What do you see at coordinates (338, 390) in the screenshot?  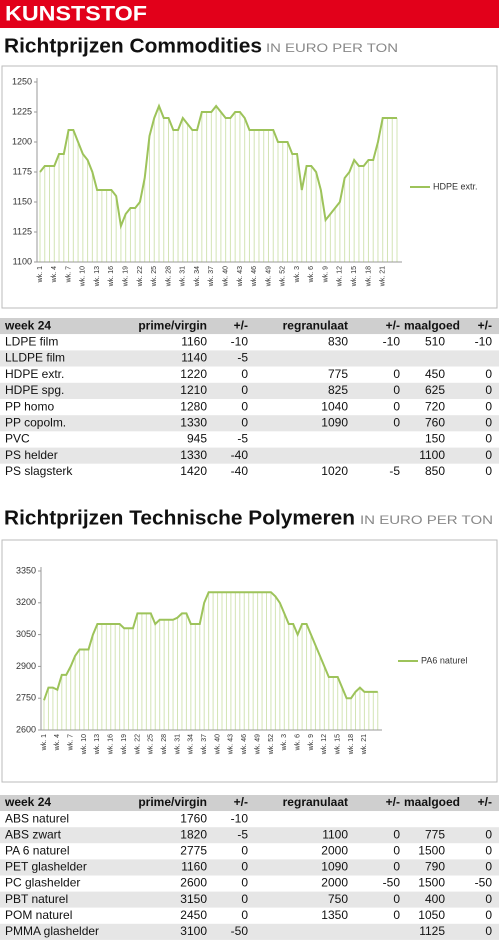 I see `table-cell: 825` at bounding box center [338, 390].